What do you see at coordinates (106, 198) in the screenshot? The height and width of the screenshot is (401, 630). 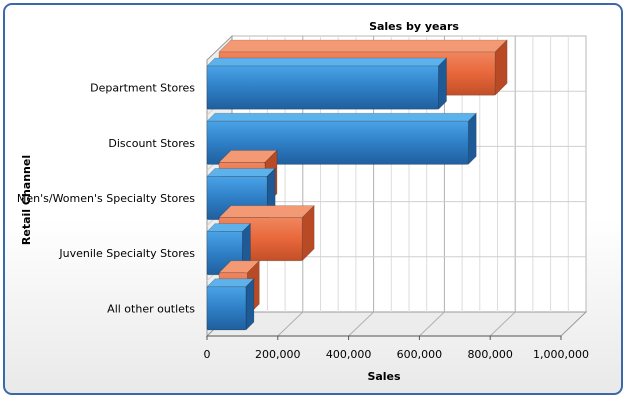 I see `category-label: Men's/Women's Specialty Stores` at bounding box center [106, 198].